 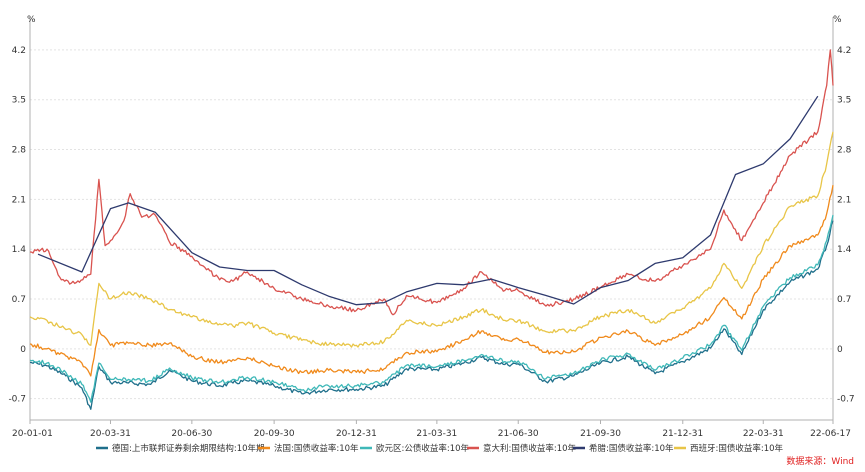 What do you see at coordinates (600, 434) in the screenshot?
I see `x-tick-label: 21-09-30` at bounding box center [600, 434].